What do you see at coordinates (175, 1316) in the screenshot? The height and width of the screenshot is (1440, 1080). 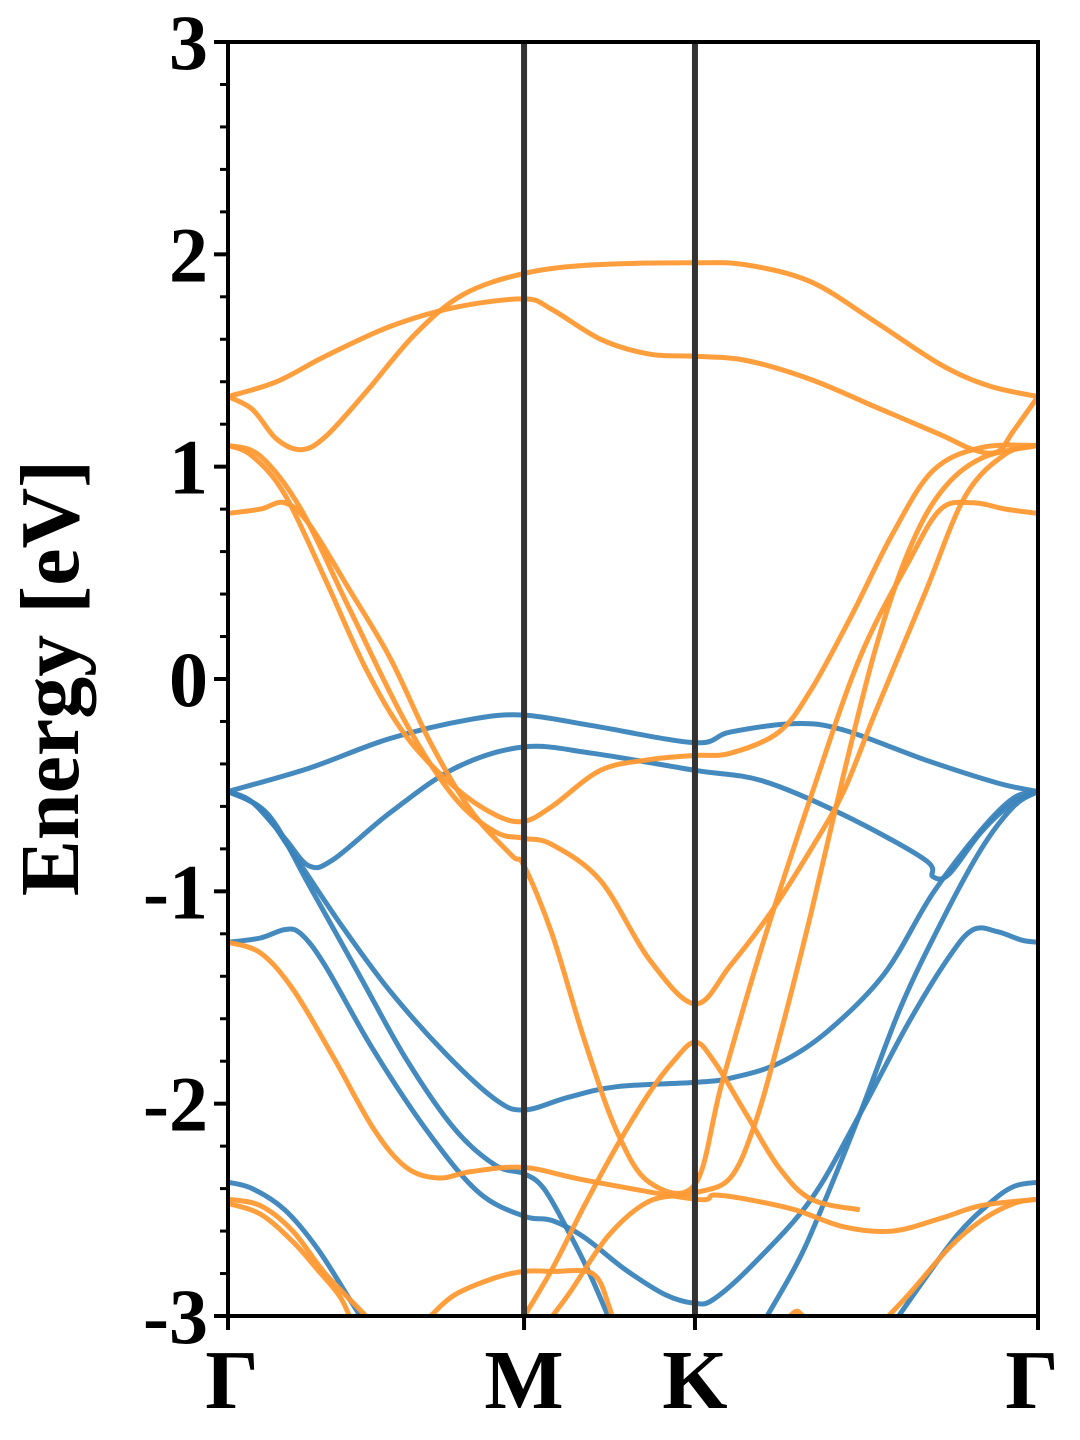 I see `y-tick-label: -3` at bounding box center [175, 1316].